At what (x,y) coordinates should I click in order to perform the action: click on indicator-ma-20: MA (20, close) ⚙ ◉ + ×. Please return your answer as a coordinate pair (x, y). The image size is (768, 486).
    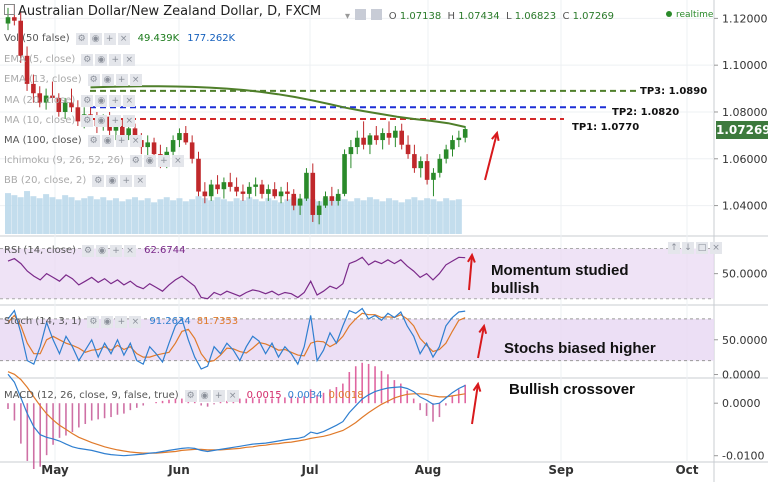
    Looking at the image, I should click on (70, 101).